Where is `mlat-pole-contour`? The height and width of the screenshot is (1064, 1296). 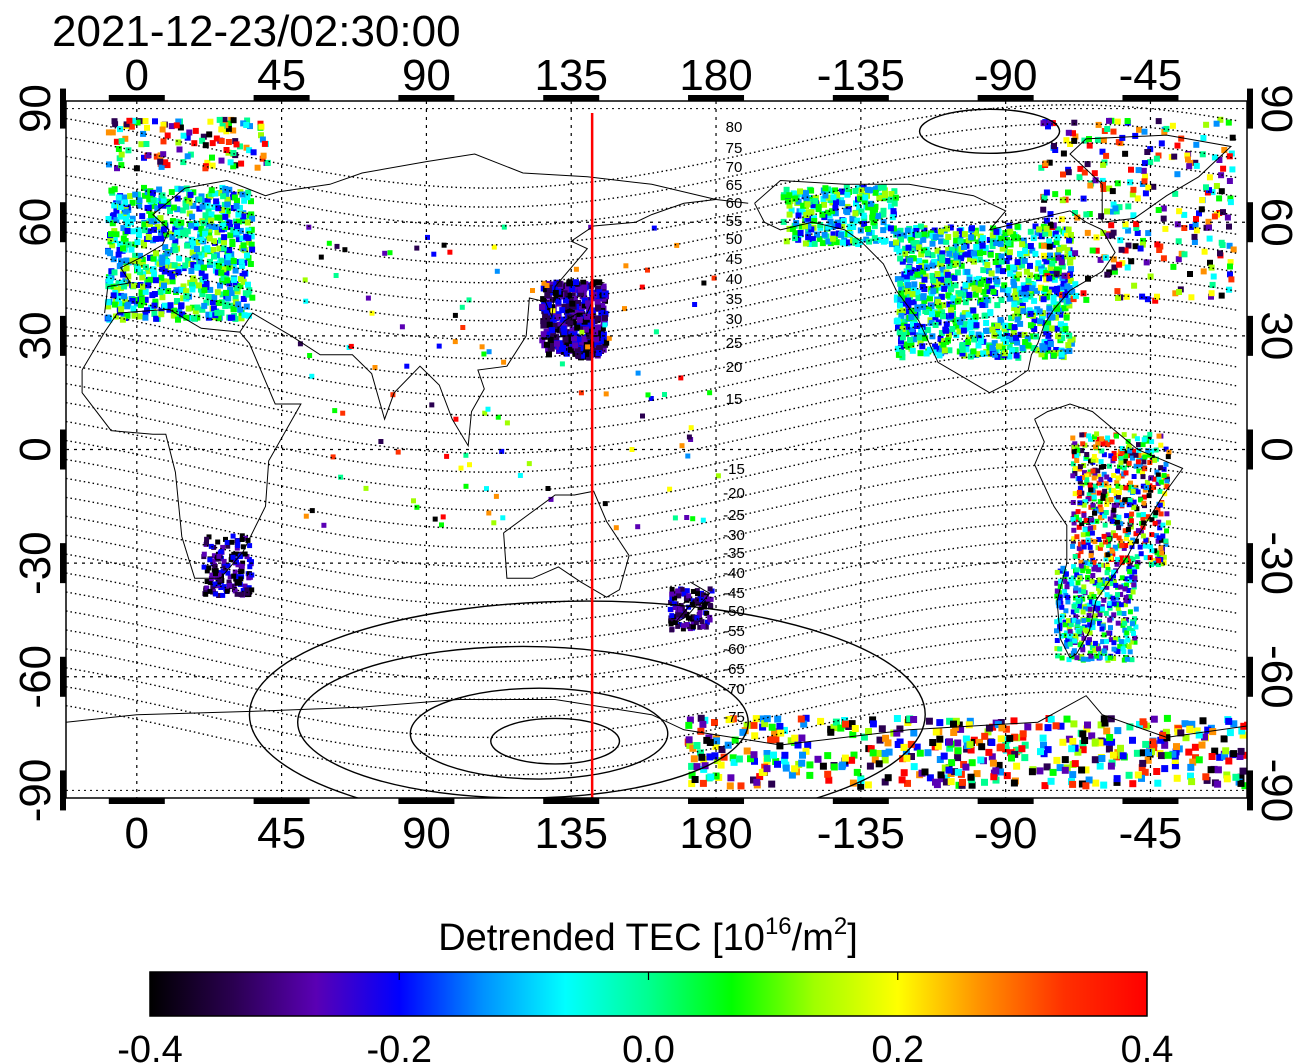
mlat-pole-contour is located at coordinates (539, 733).